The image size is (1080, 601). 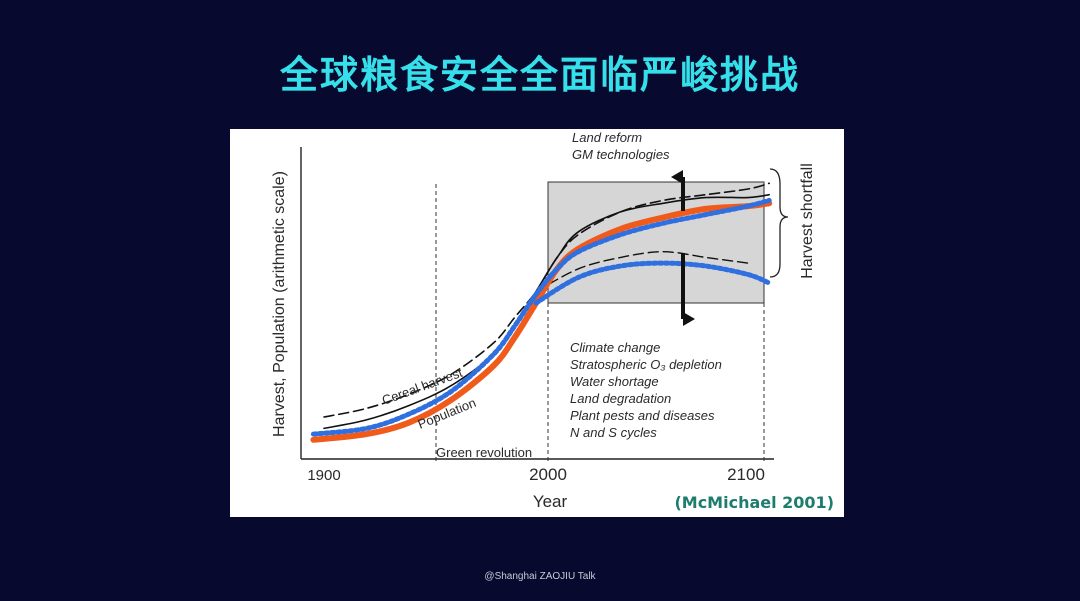 What do you see at coordinates (607, 137) in the screenshot?
I see `annotation-land-reform: Land reform` at bounding box center [607, 137].